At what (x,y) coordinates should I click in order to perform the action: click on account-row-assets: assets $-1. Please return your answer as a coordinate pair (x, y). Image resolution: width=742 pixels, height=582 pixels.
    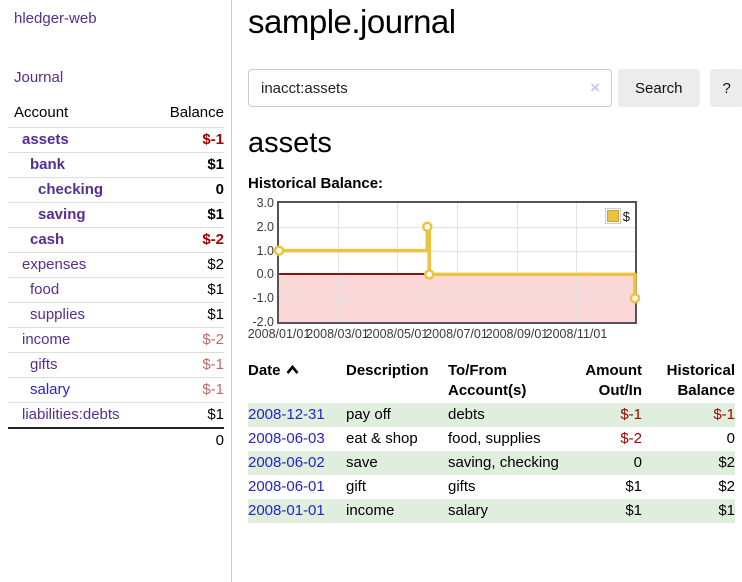
    Looking at the image, I should click on (116, 139).